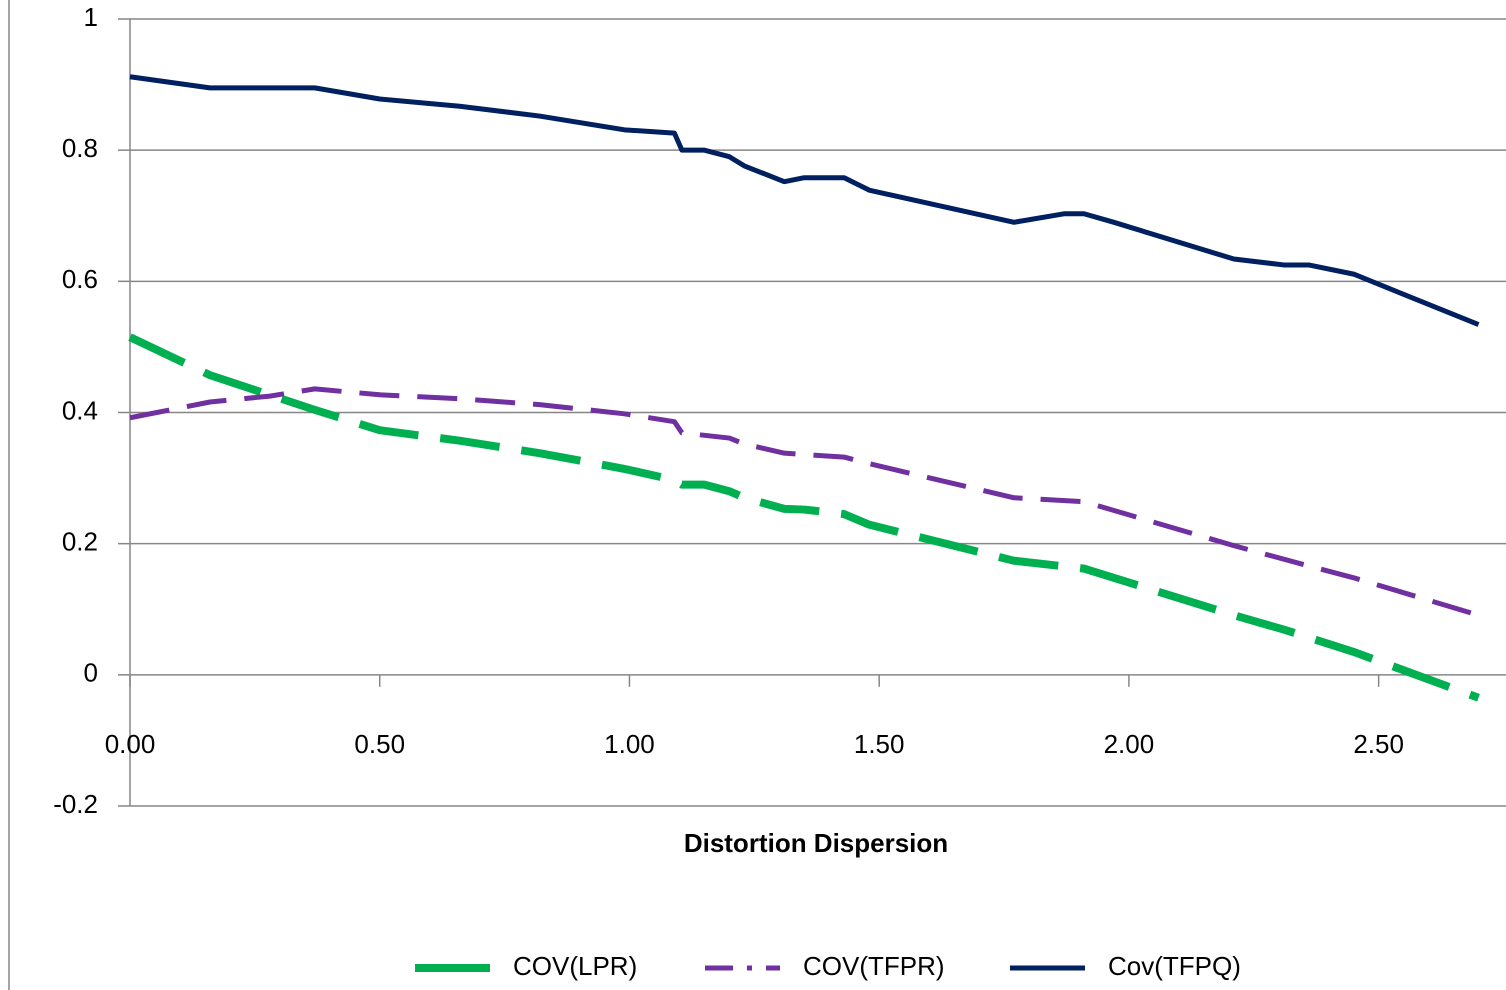  Describe the element at coordinates (80, 148) in the screenshot. I see `y-tick-label: 0.8` at that location.